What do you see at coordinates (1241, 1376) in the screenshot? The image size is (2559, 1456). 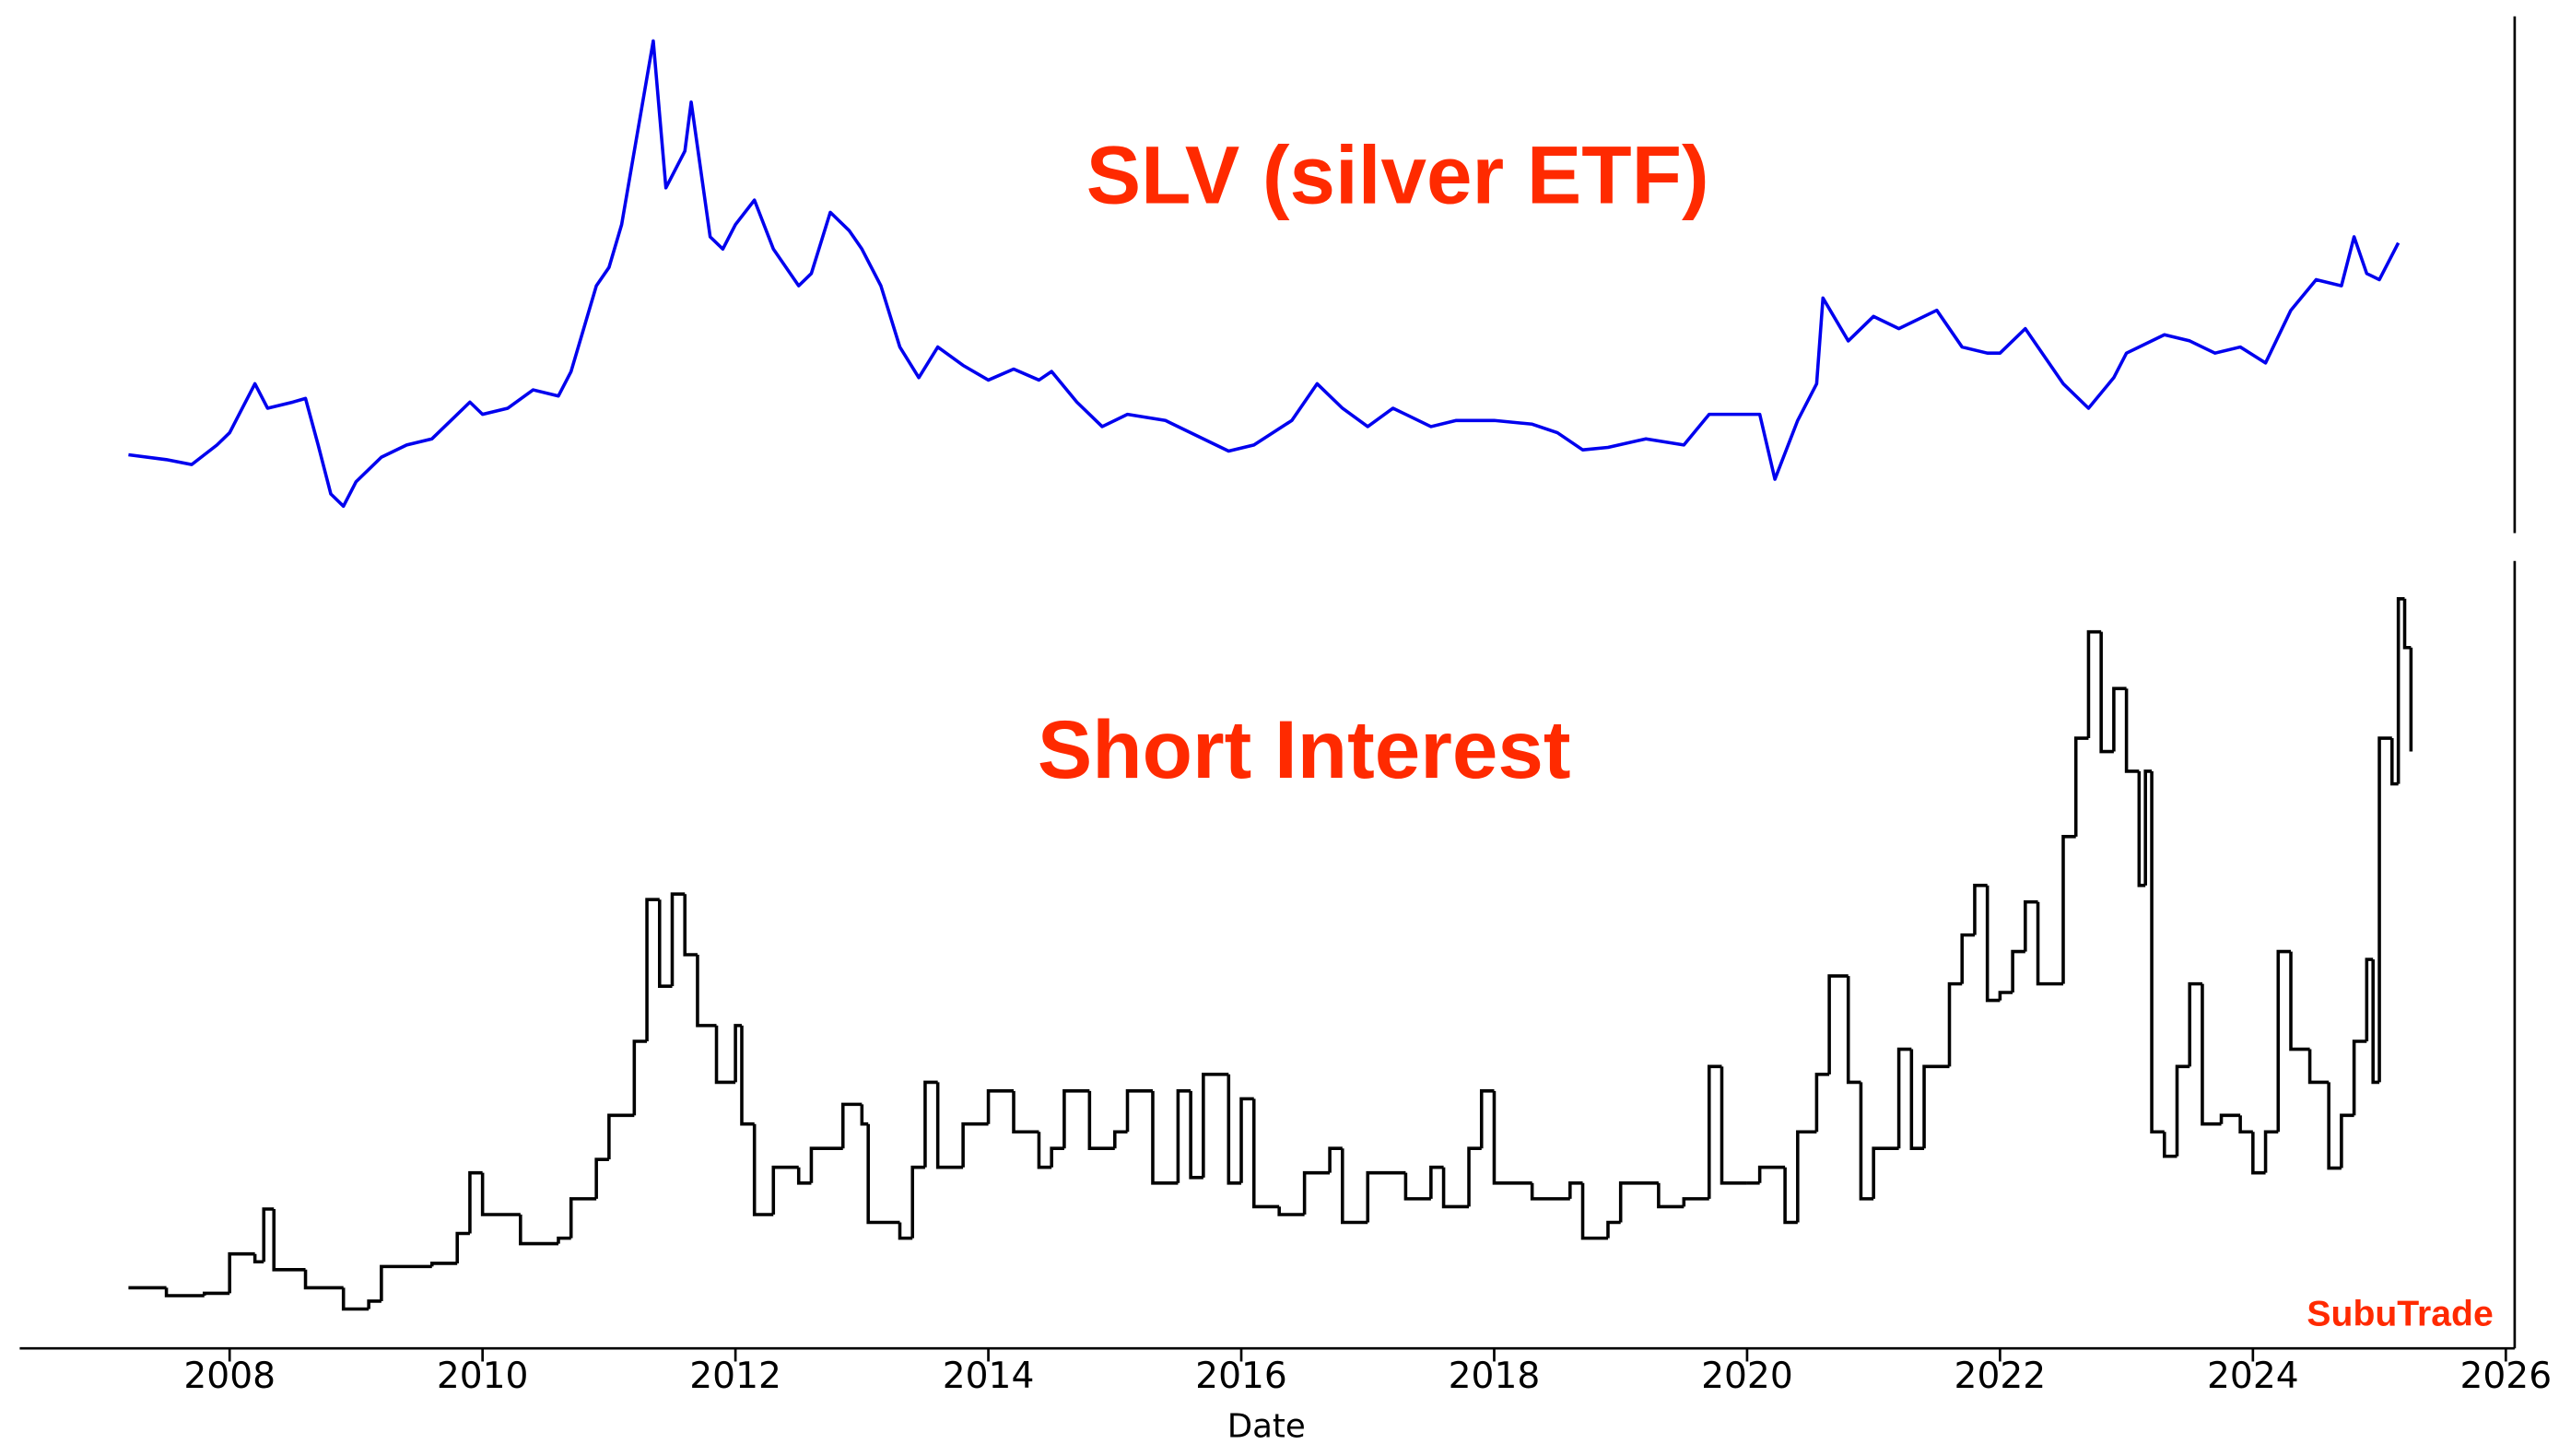 I see `x-tick-label: 2016` at bounding box center [1241, 1376].